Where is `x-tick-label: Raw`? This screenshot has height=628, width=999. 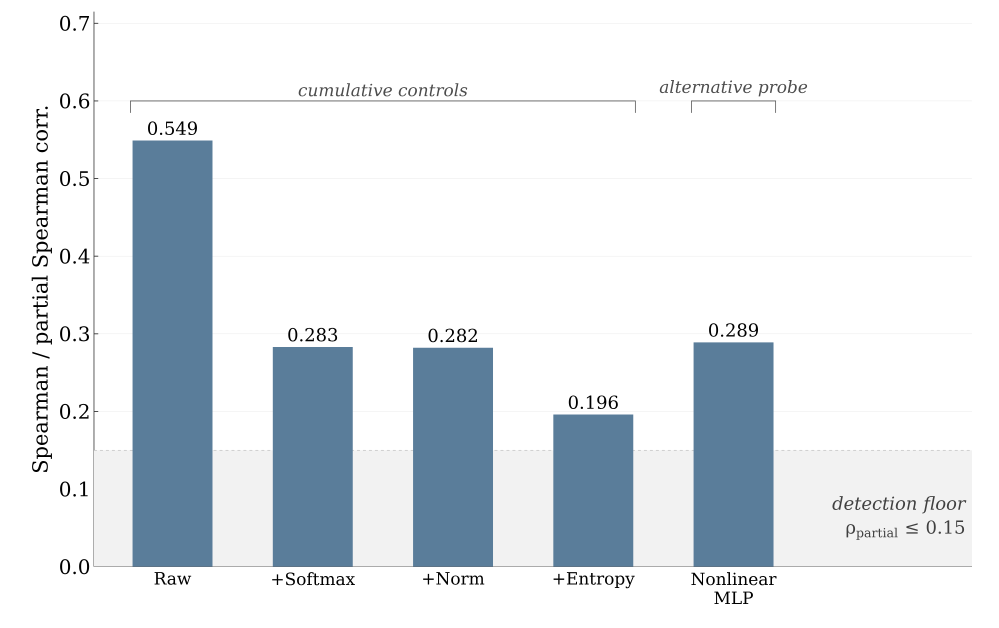
x-tick-label: Raw is located at coordinates (173, 578).